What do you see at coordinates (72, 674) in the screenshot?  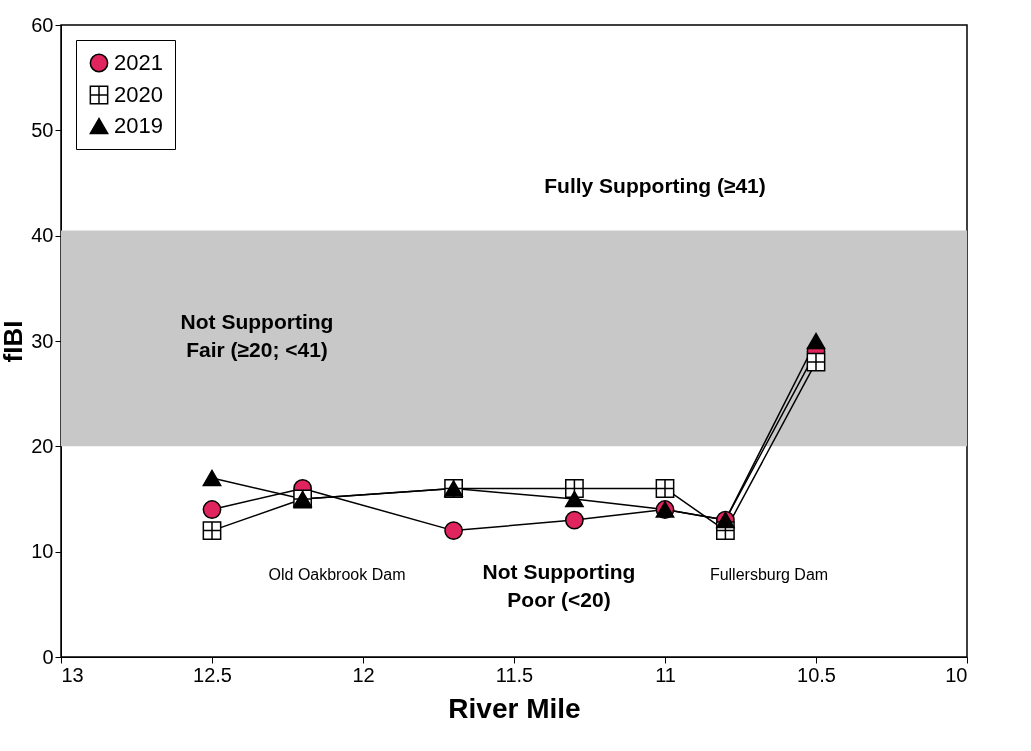 I see `x-tick-label: 13` at bounding box center [72, 674].